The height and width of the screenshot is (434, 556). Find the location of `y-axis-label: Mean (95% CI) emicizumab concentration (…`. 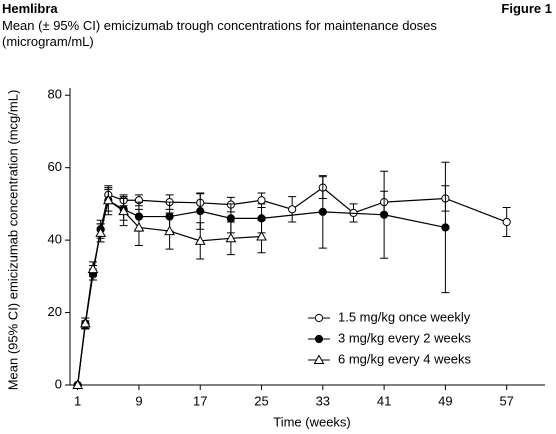

y-axis-label: Mean (95% CI) emicizumab concentration (… is located at coordinates (12, 240).